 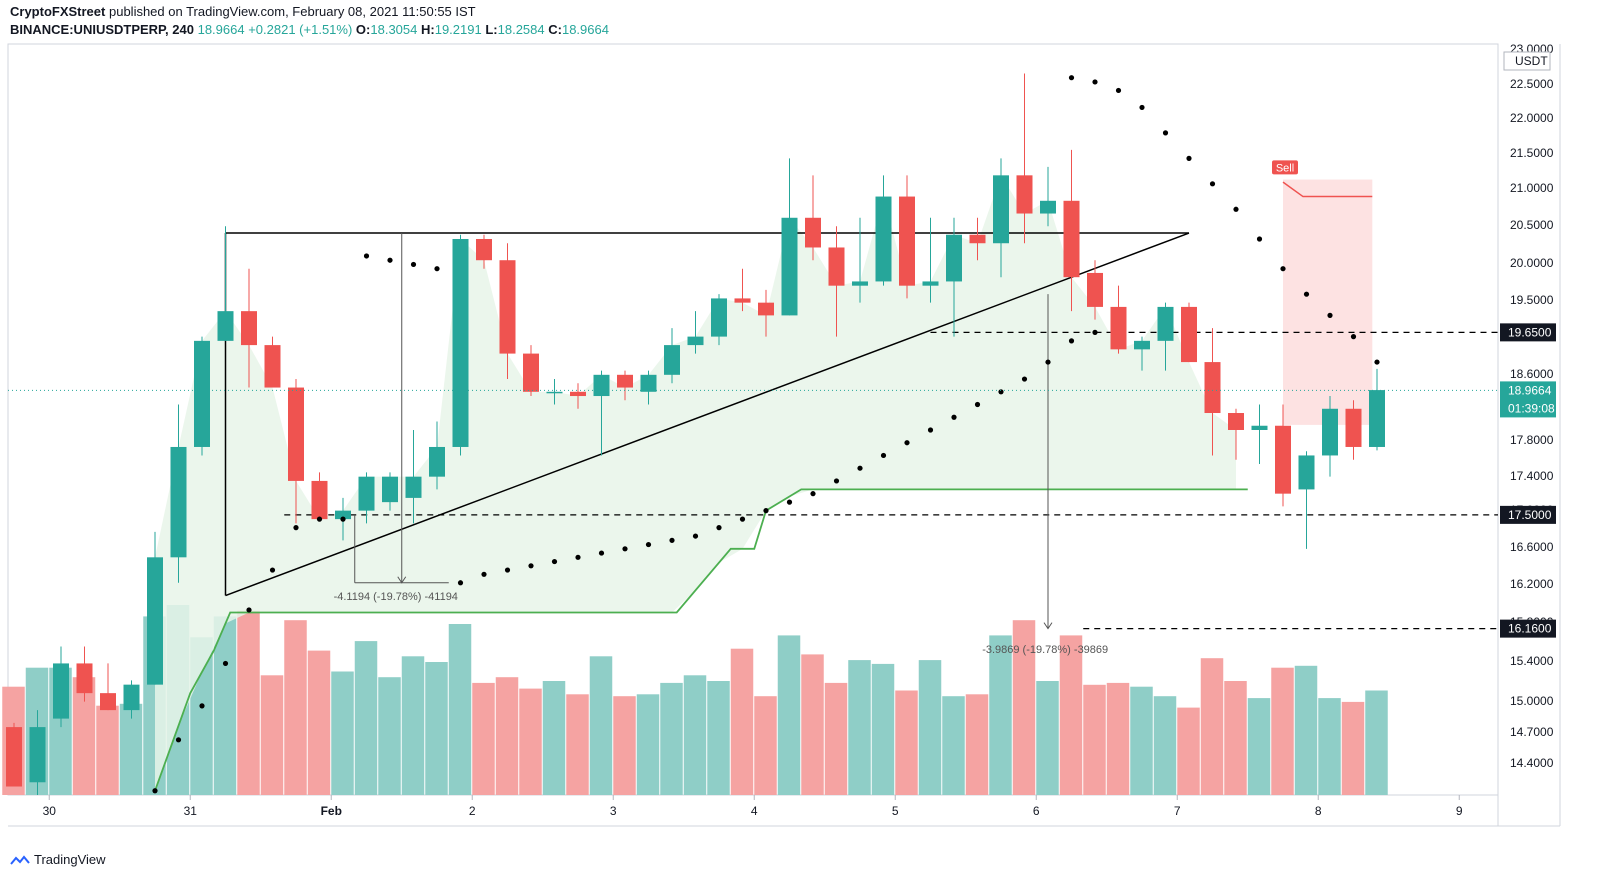 What do you see at coordinates (428, 29) in the screenshot?
I see `high-label: H:` at bounding box center [428, 29].